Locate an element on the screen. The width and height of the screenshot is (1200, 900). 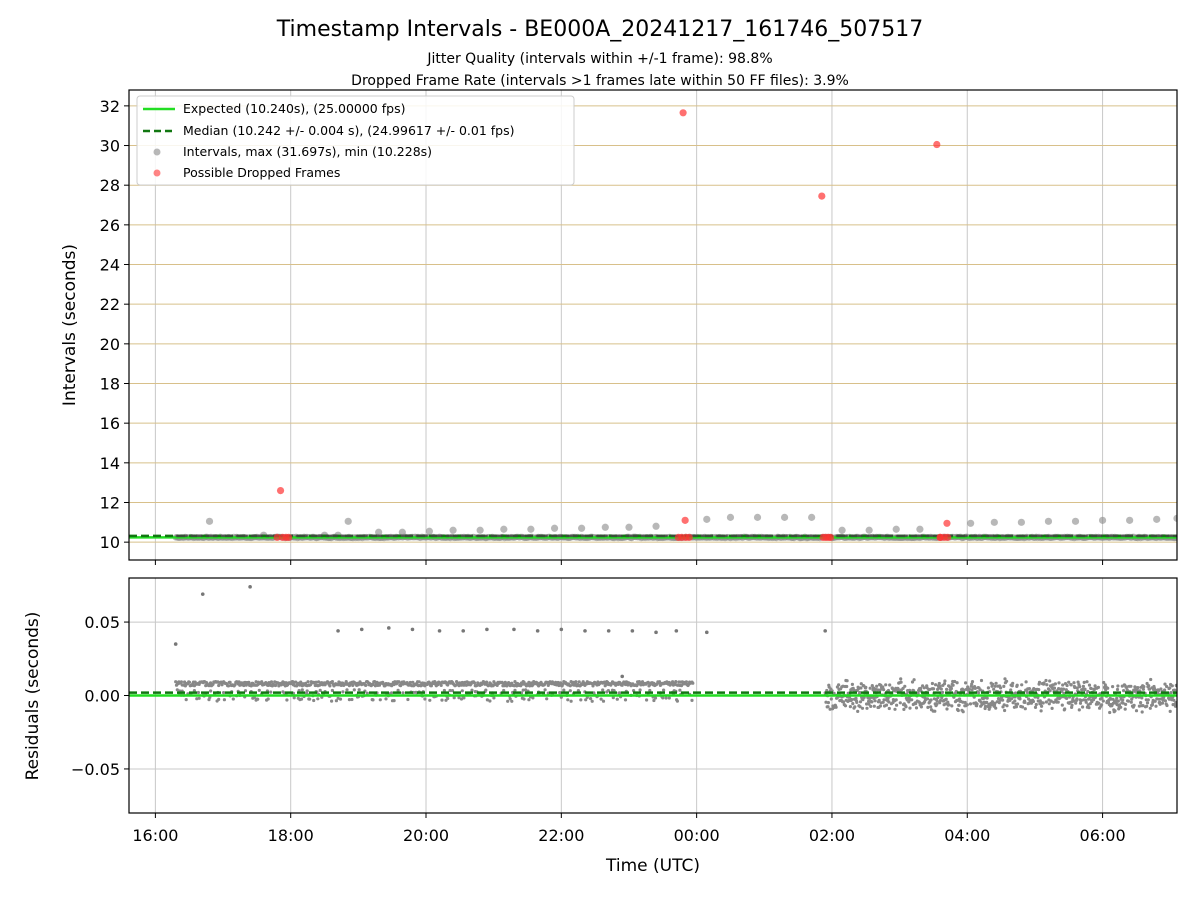
legend-box is located at coordinates (355, 140).